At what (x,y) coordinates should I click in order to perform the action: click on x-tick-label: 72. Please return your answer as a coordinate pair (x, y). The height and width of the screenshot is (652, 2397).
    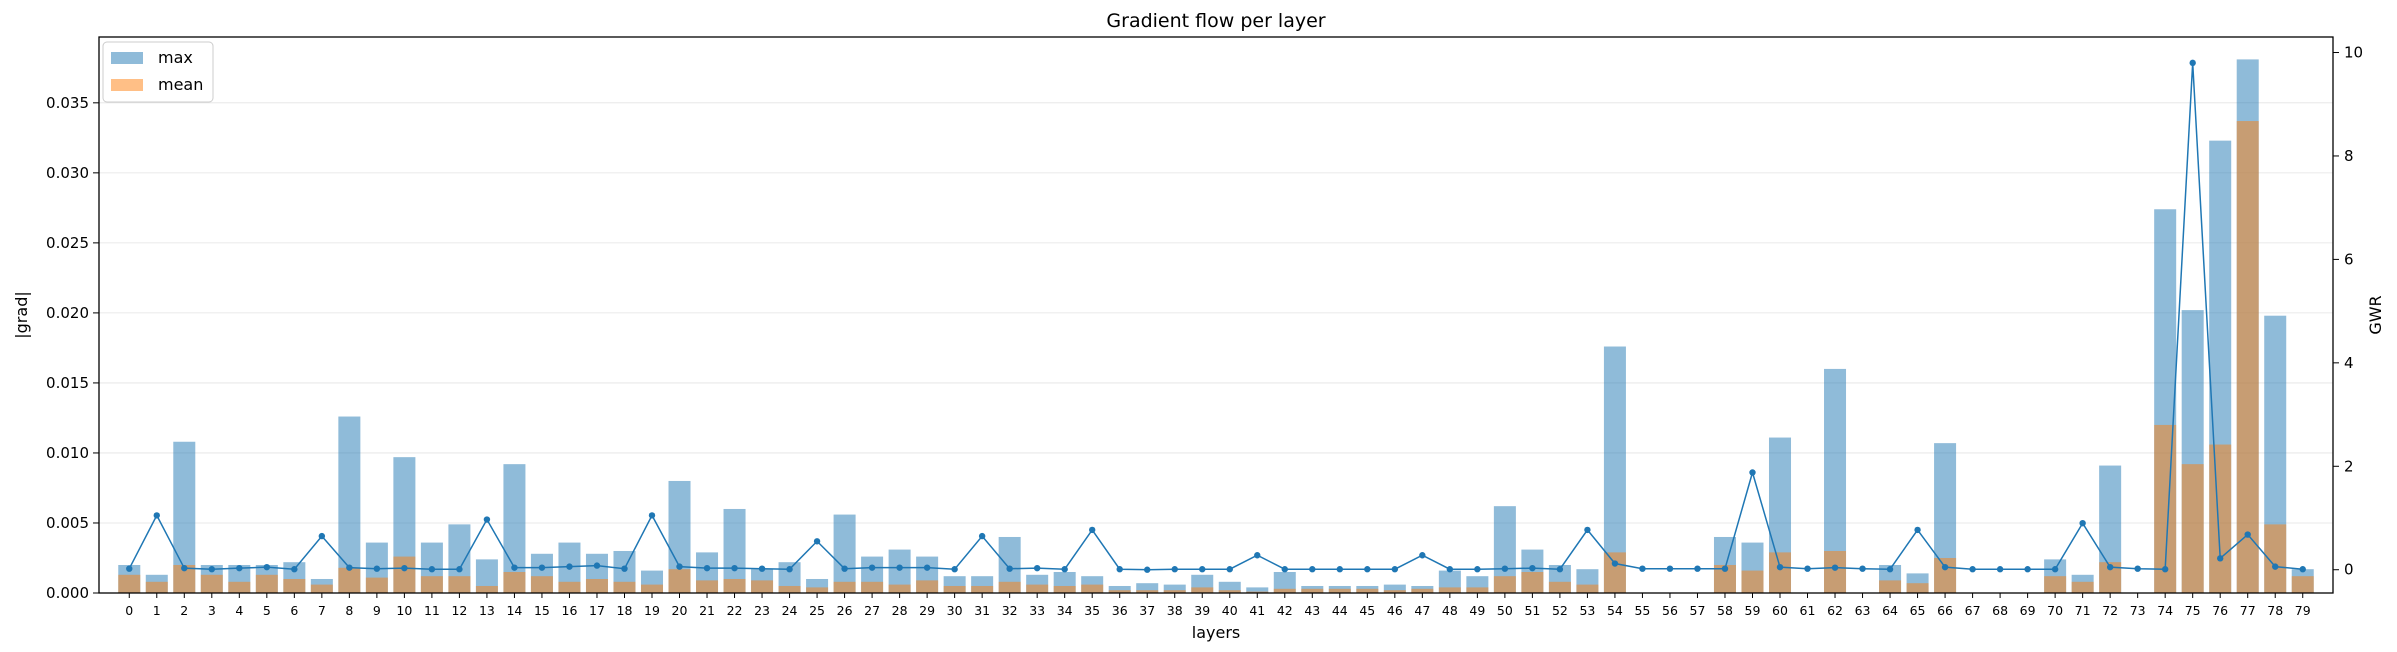
    Looking at the image, I should click on (2110, 610).